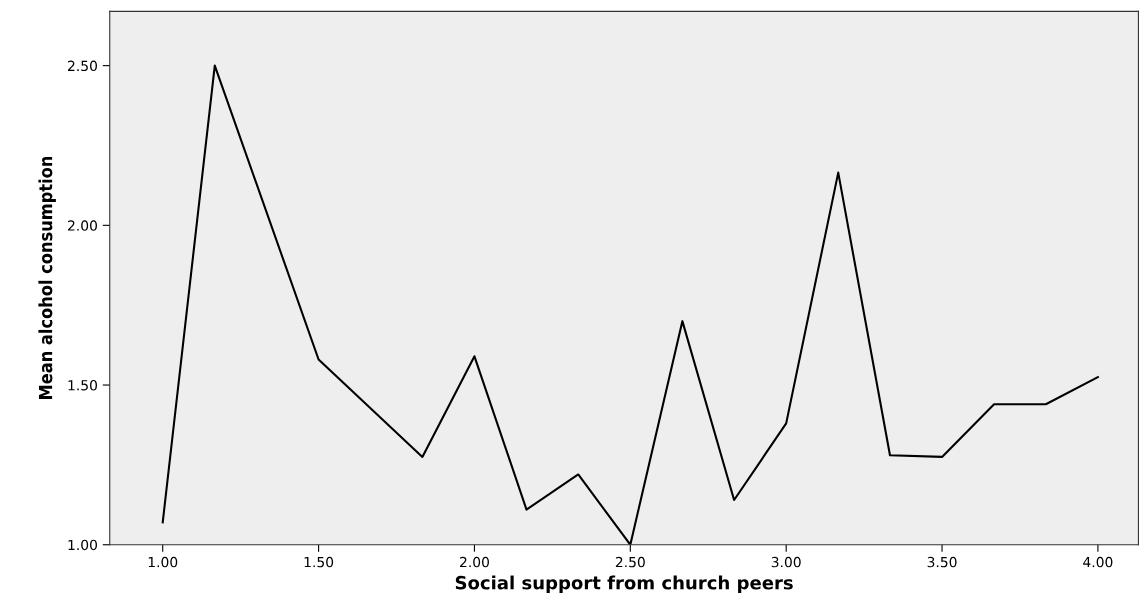  Describe the element at coordinates (630, 562) in the screenshot. I see `x-tick-label: 2.50` at that location.